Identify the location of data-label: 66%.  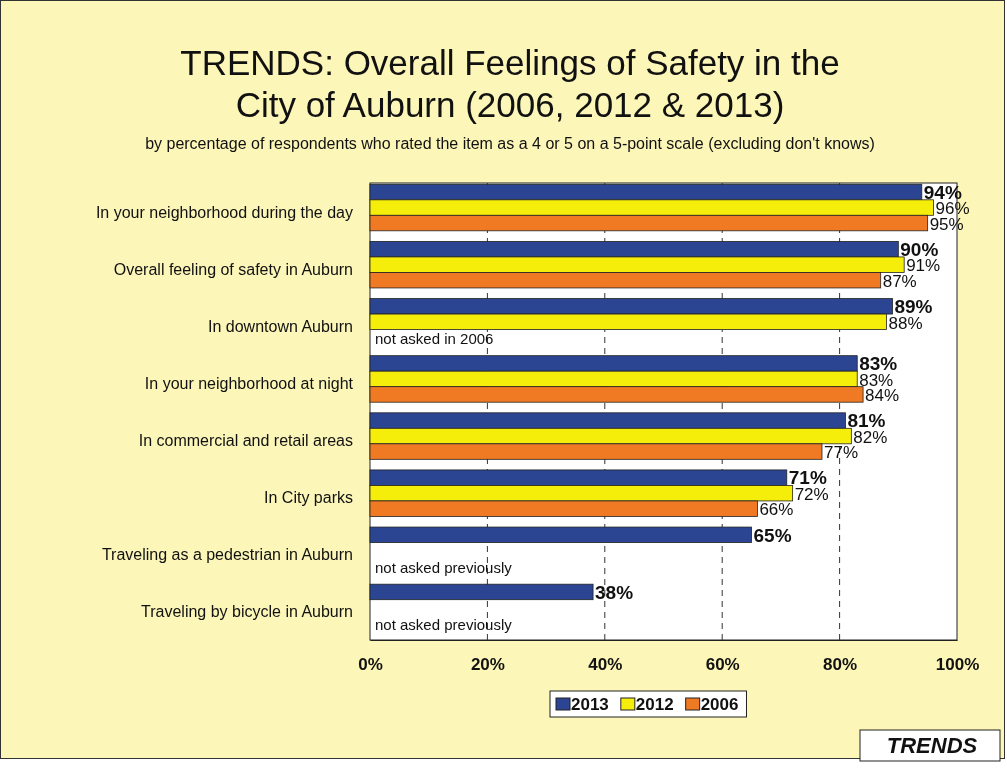
(776, 510).